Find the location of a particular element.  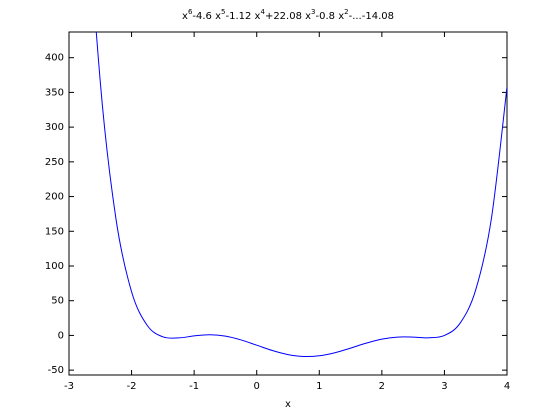

y-tick-label: 50 is located at coordinates (57, 301).